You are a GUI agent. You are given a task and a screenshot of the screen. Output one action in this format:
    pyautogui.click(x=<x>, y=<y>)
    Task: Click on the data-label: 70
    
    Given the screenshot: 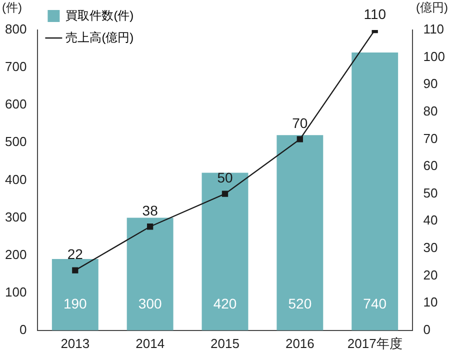 What is the action you would take?
    pyautogui.click(x=300, y=123)
    